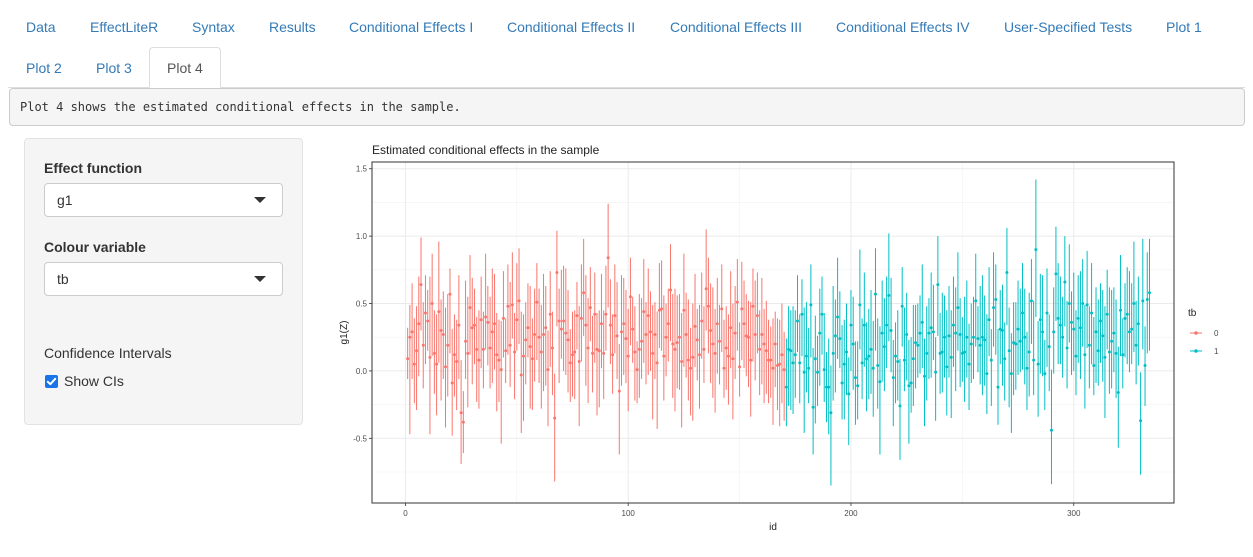 The width and height of the screenshot is (1253, 557). I want to click on legend-title: tb, so click(1192, 313).